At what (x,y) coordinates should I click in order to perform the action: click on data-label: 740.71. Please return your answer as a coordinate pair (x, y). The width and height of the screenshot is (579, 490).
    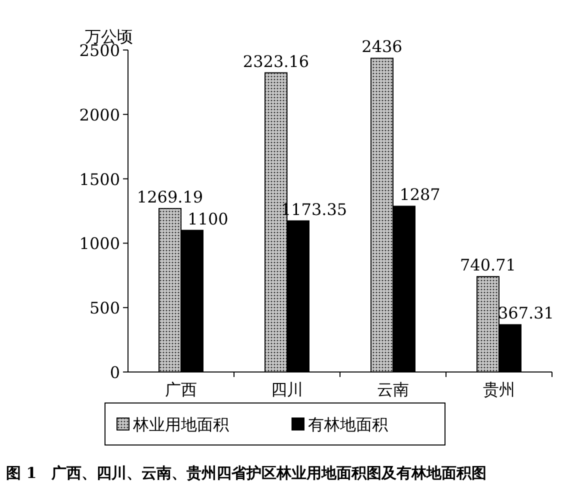
    Looking at the image, I should click on (488, 265).